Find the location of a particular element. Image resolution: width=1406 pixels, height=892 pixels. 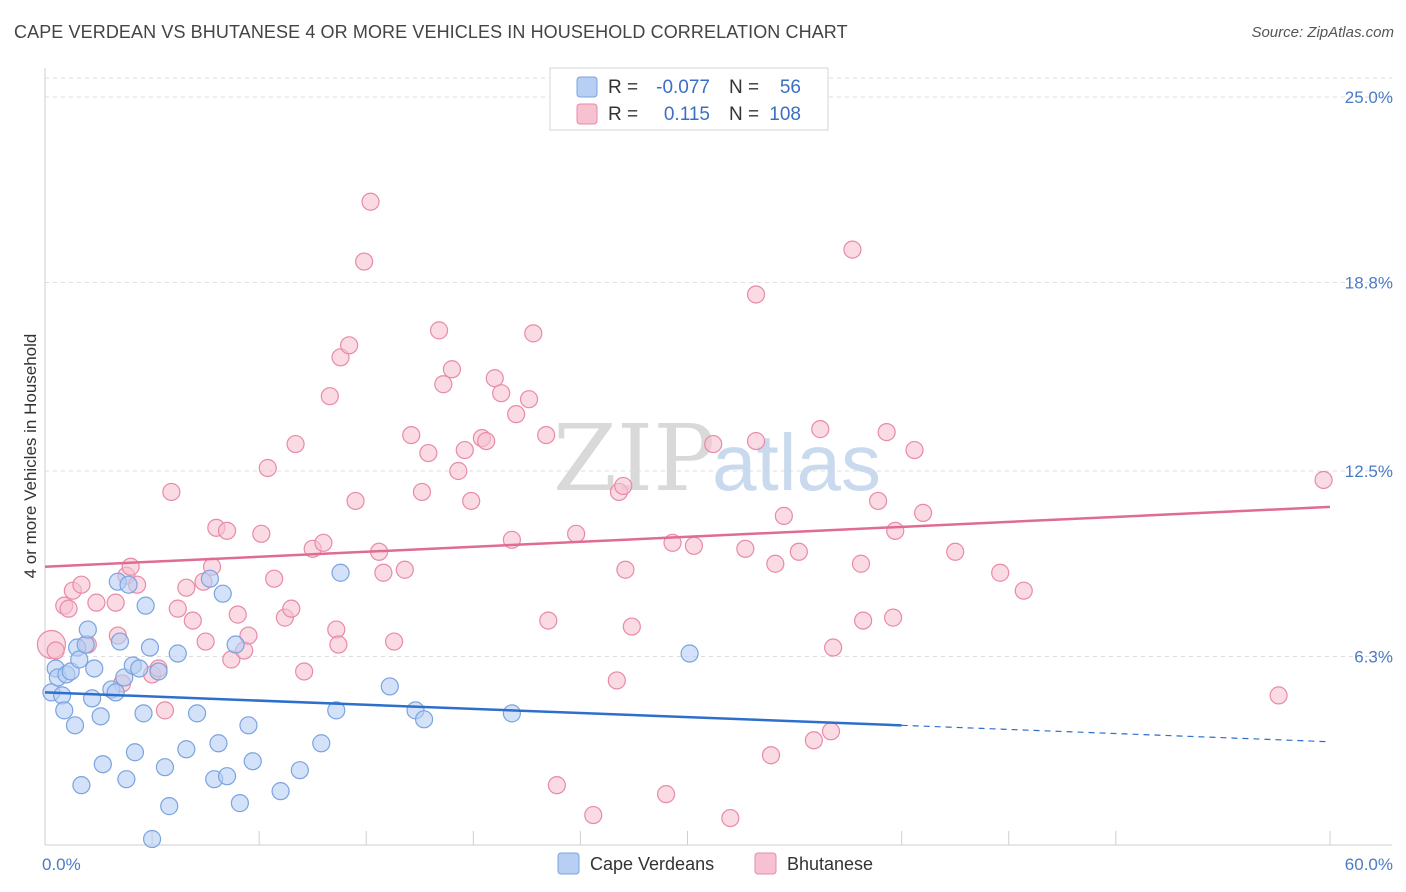

x-tick-label-max: 60.0% is located at coordinates (1369, 864).